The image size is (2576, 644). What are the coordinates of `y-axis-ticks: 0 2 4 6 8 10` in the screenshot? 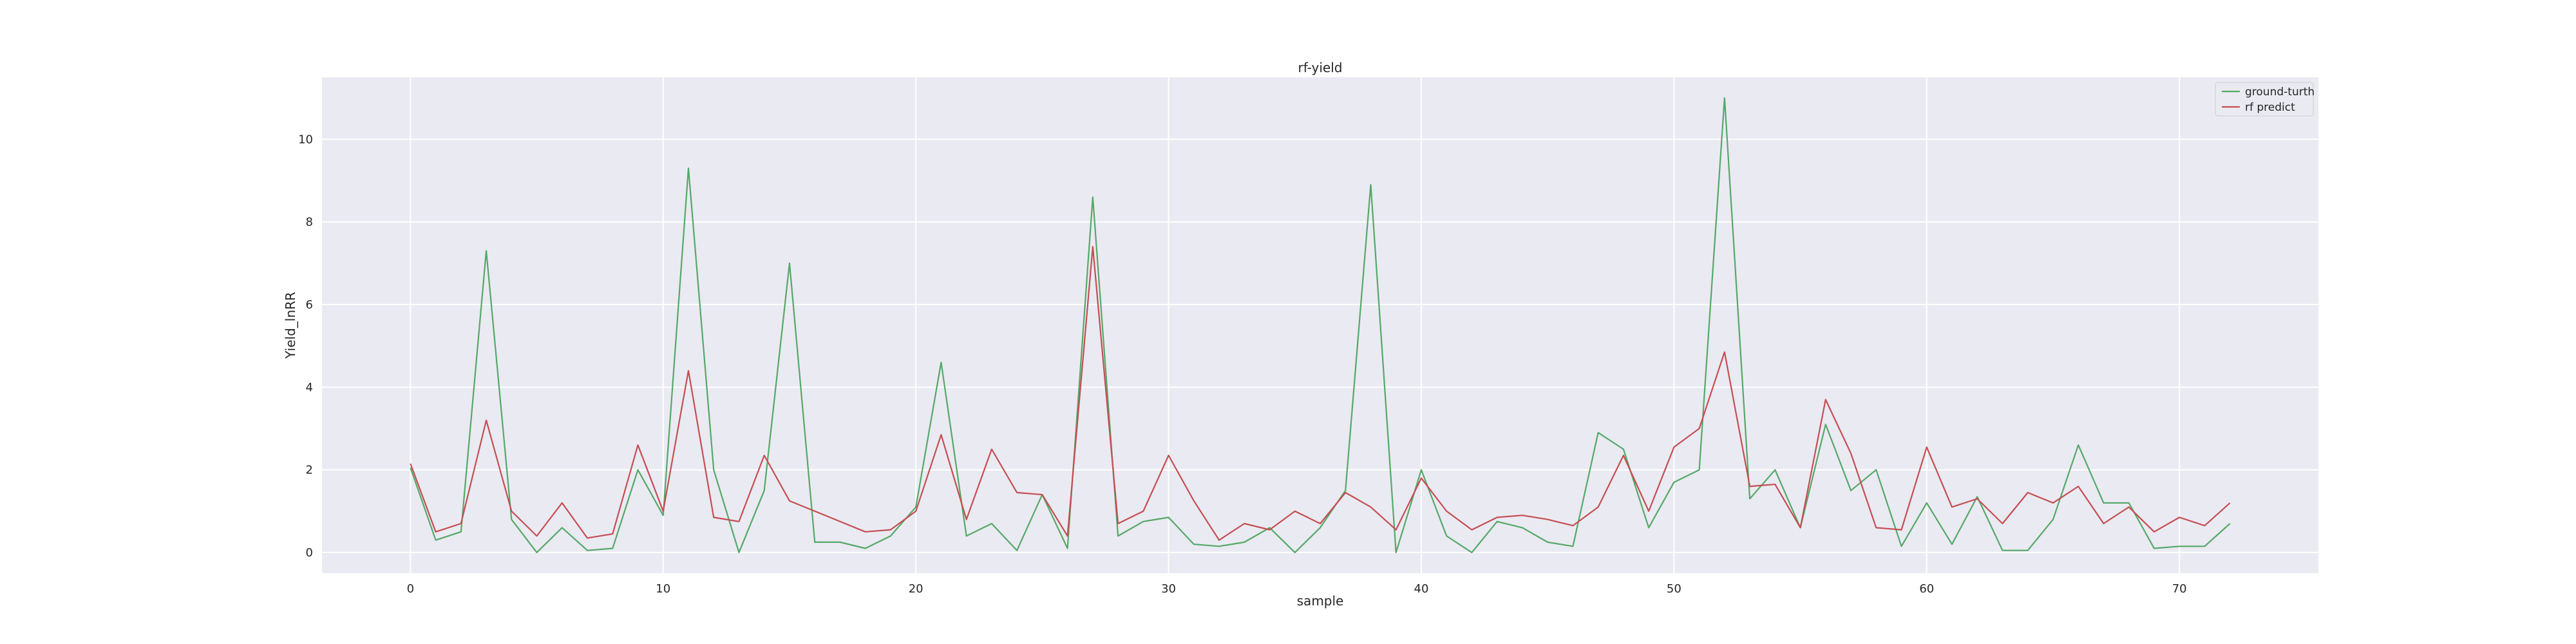 It's located at (305, 347).